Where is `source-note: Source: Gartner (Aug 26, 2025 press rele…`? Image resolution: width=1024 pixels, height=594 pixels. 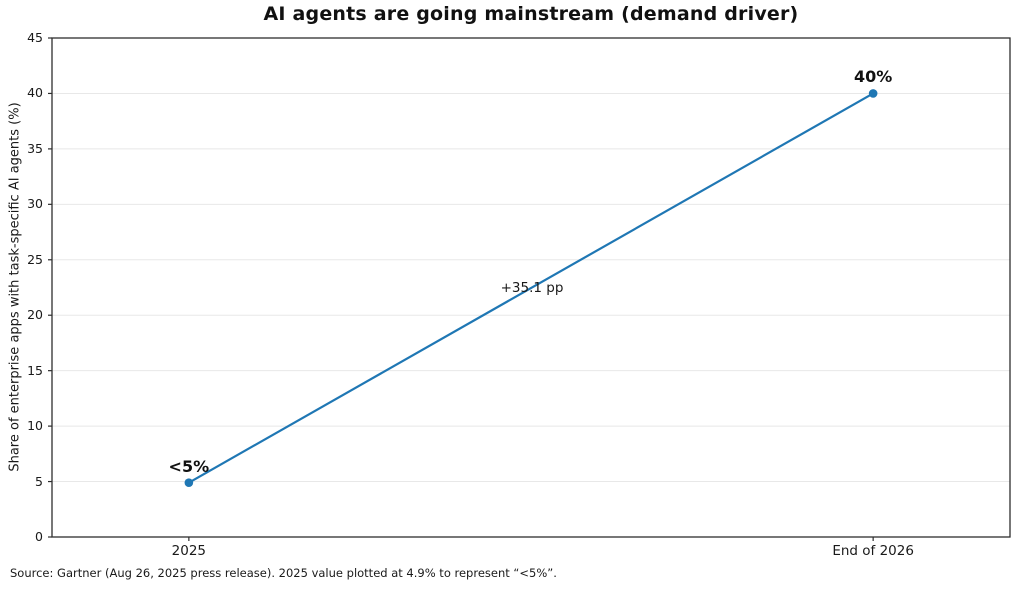 source-note: Source: Gartner (Aug 26, 2025 press rele… is located at coordinates (283, 573).